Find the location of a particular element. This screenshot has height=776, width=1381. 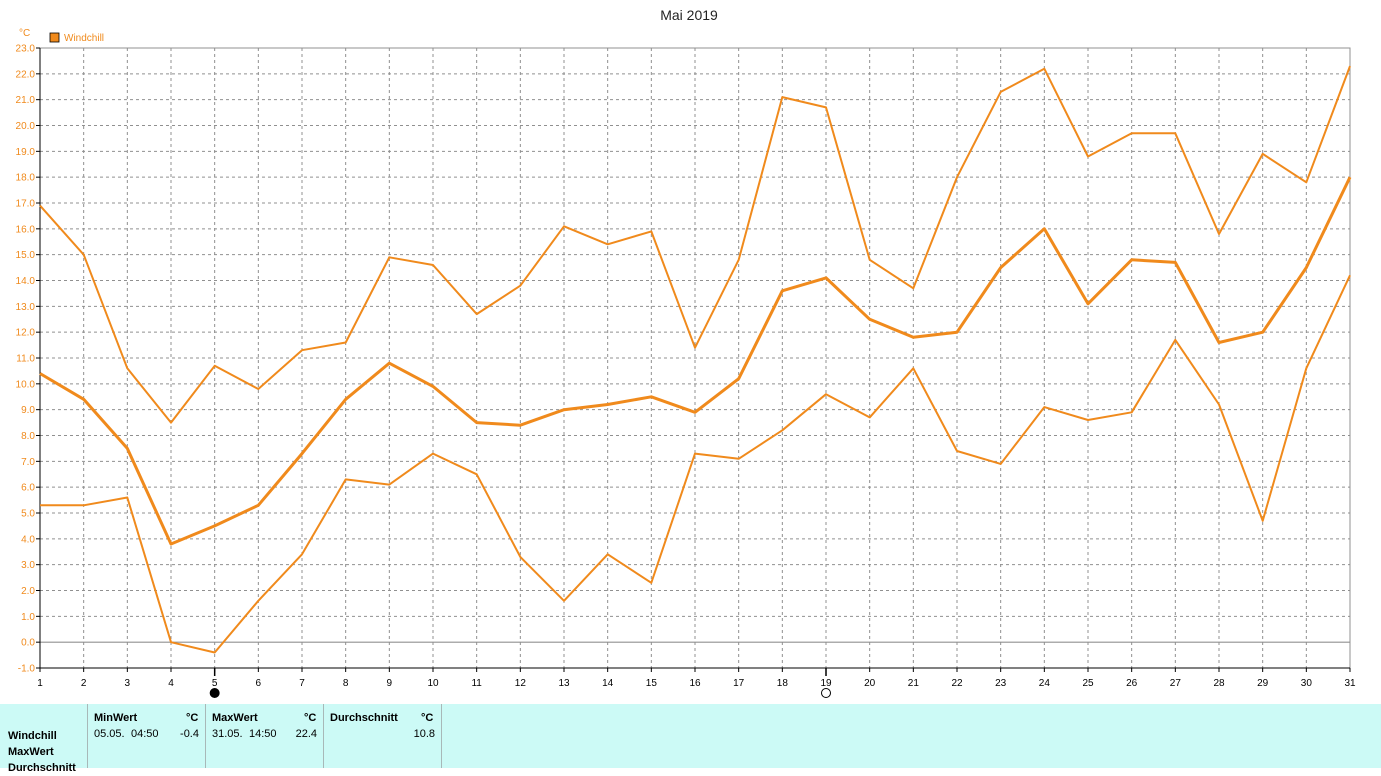

max-time: 14:50 is located at coordinates (263, 734).